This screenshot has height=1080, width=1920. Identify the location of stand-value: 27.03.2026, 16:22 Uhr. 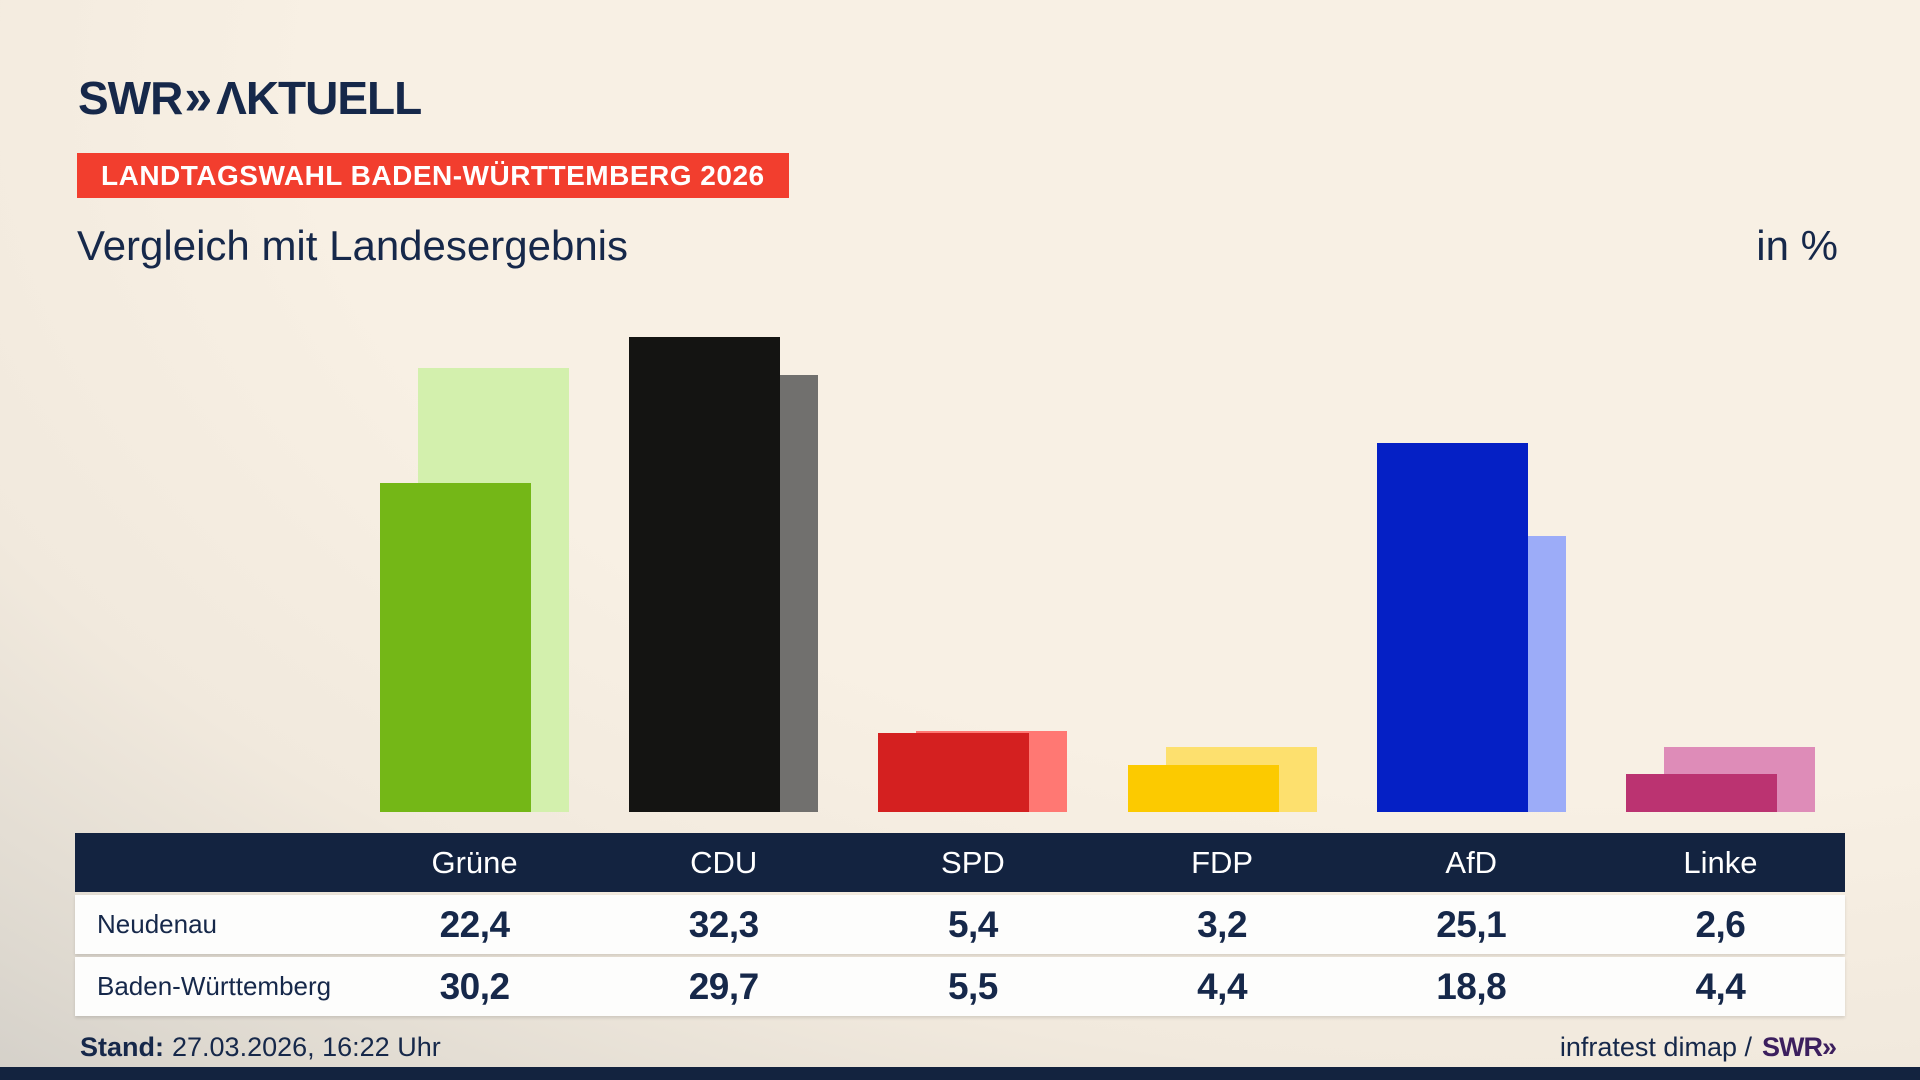
(306, 1047).